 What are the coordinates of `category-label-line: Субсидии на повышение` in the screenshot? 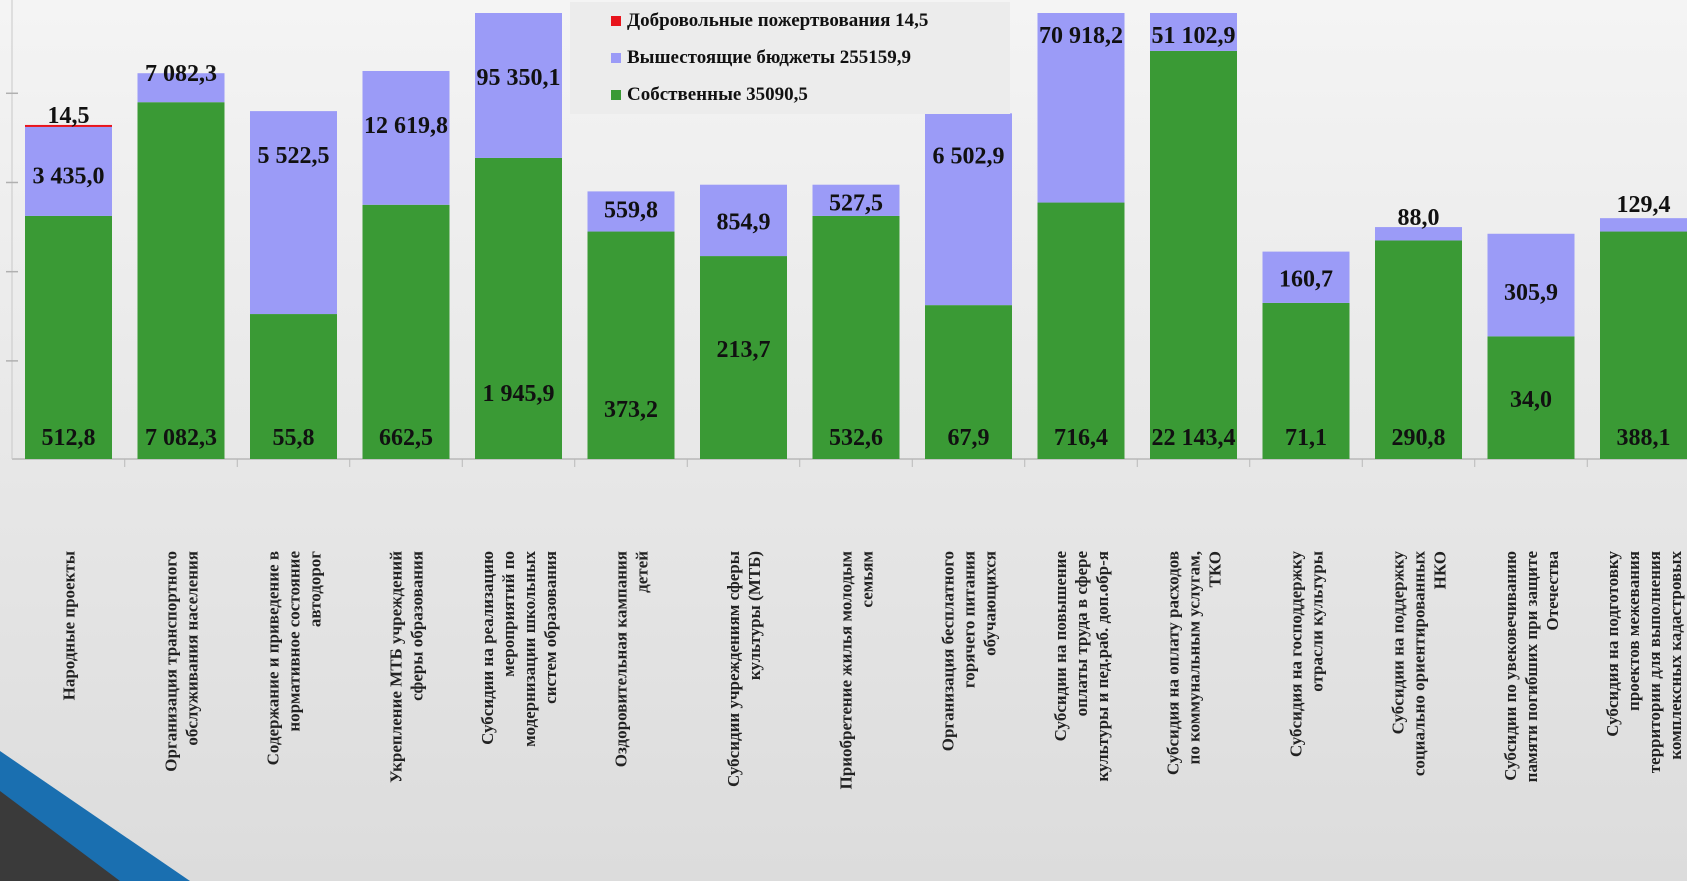 It's located at (1060, 646).